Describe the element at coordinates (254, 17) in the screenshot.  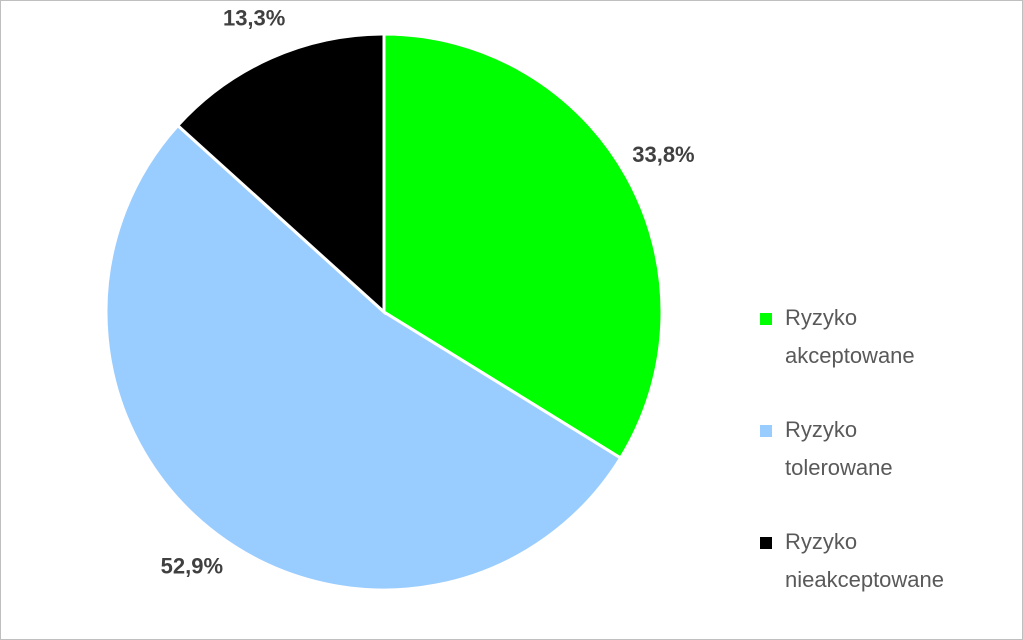
I see `data-label: 13,3%` at that location.